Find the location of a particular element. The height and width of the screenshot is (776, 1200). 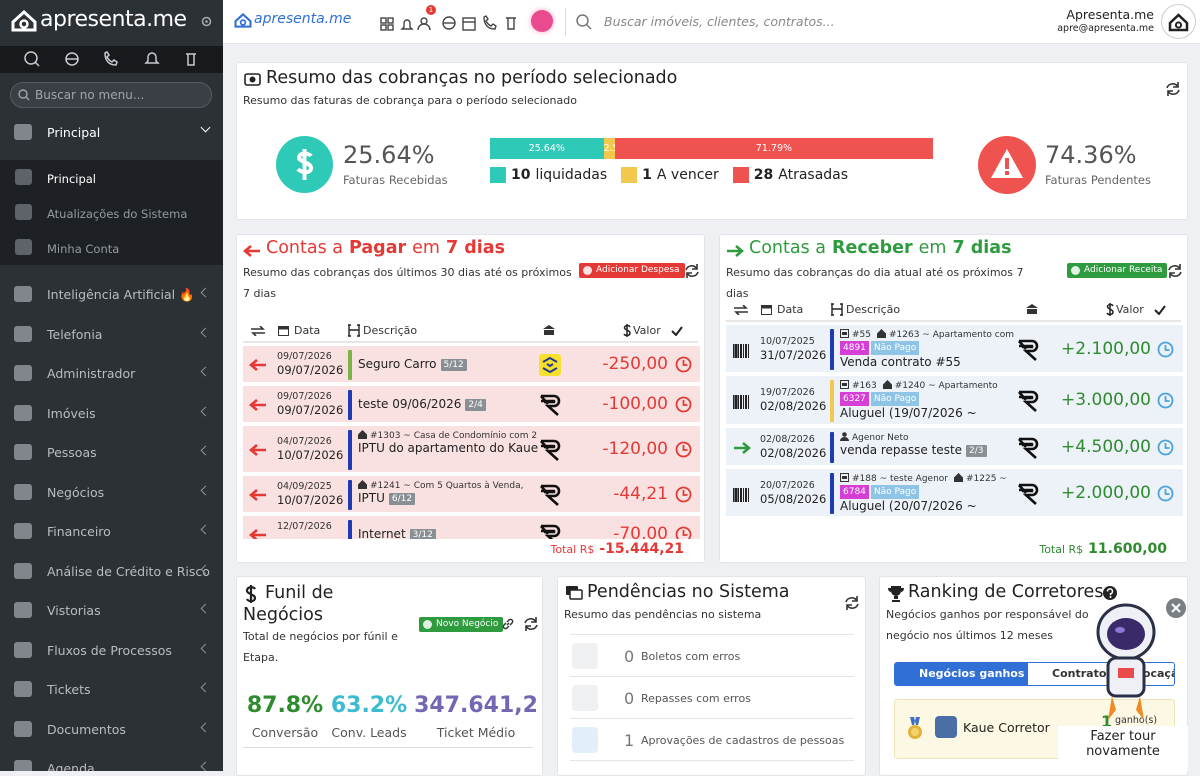

installment: 6/12 is located at coordinates (402, 499).